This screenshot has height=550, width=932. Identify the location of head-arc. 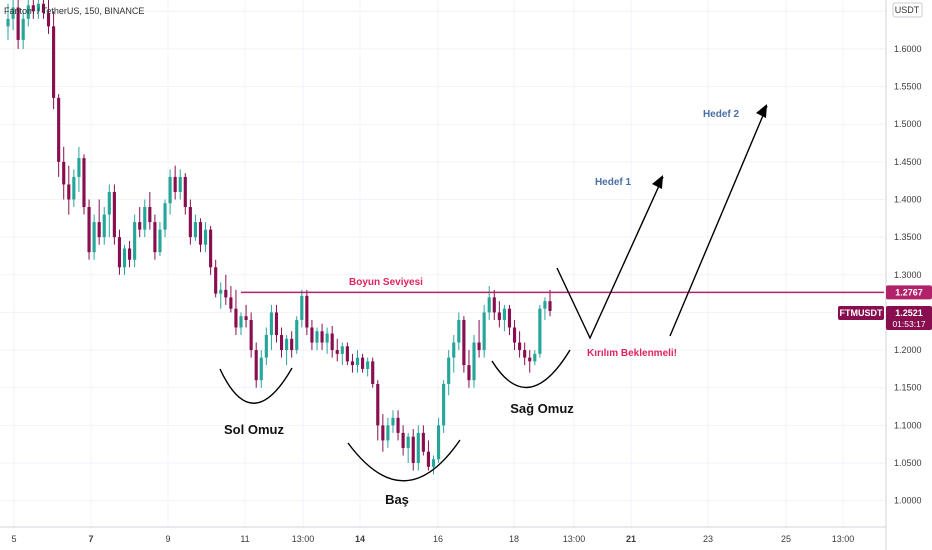
(404, 460).